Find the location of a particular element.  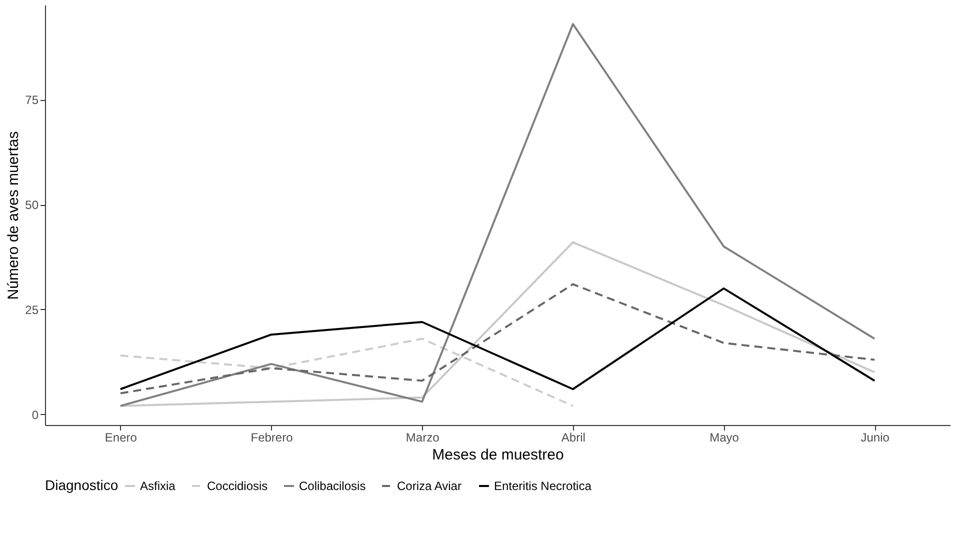

x-tick-label: Marzo is located at coordinates (423, 437).